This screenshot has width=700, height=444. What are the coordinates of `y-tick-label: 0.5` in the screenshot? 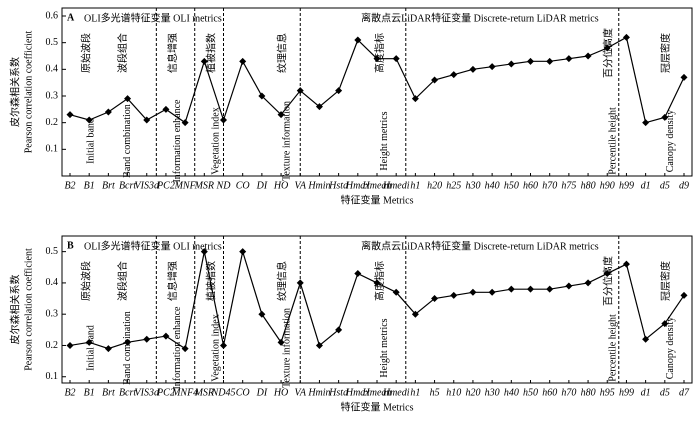 It's located at (52, 42).